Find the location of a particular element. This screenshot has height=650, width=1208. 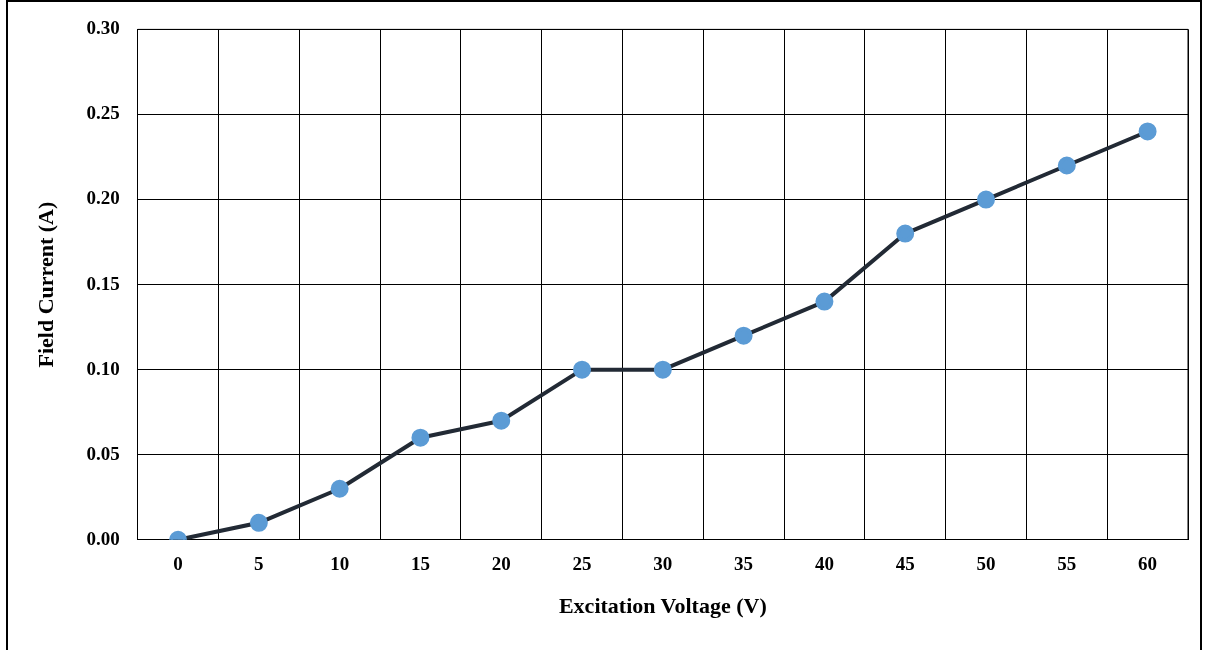

x-tick-label: 50 is located at coordinates (986, 564).